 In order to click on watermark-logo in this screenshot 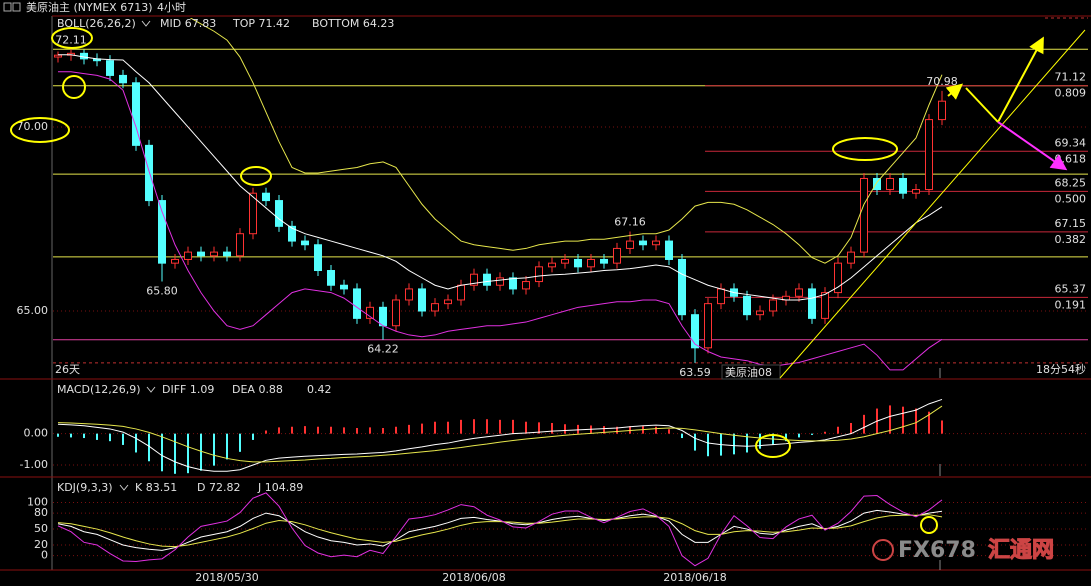, I will do `click(883, 550)`.